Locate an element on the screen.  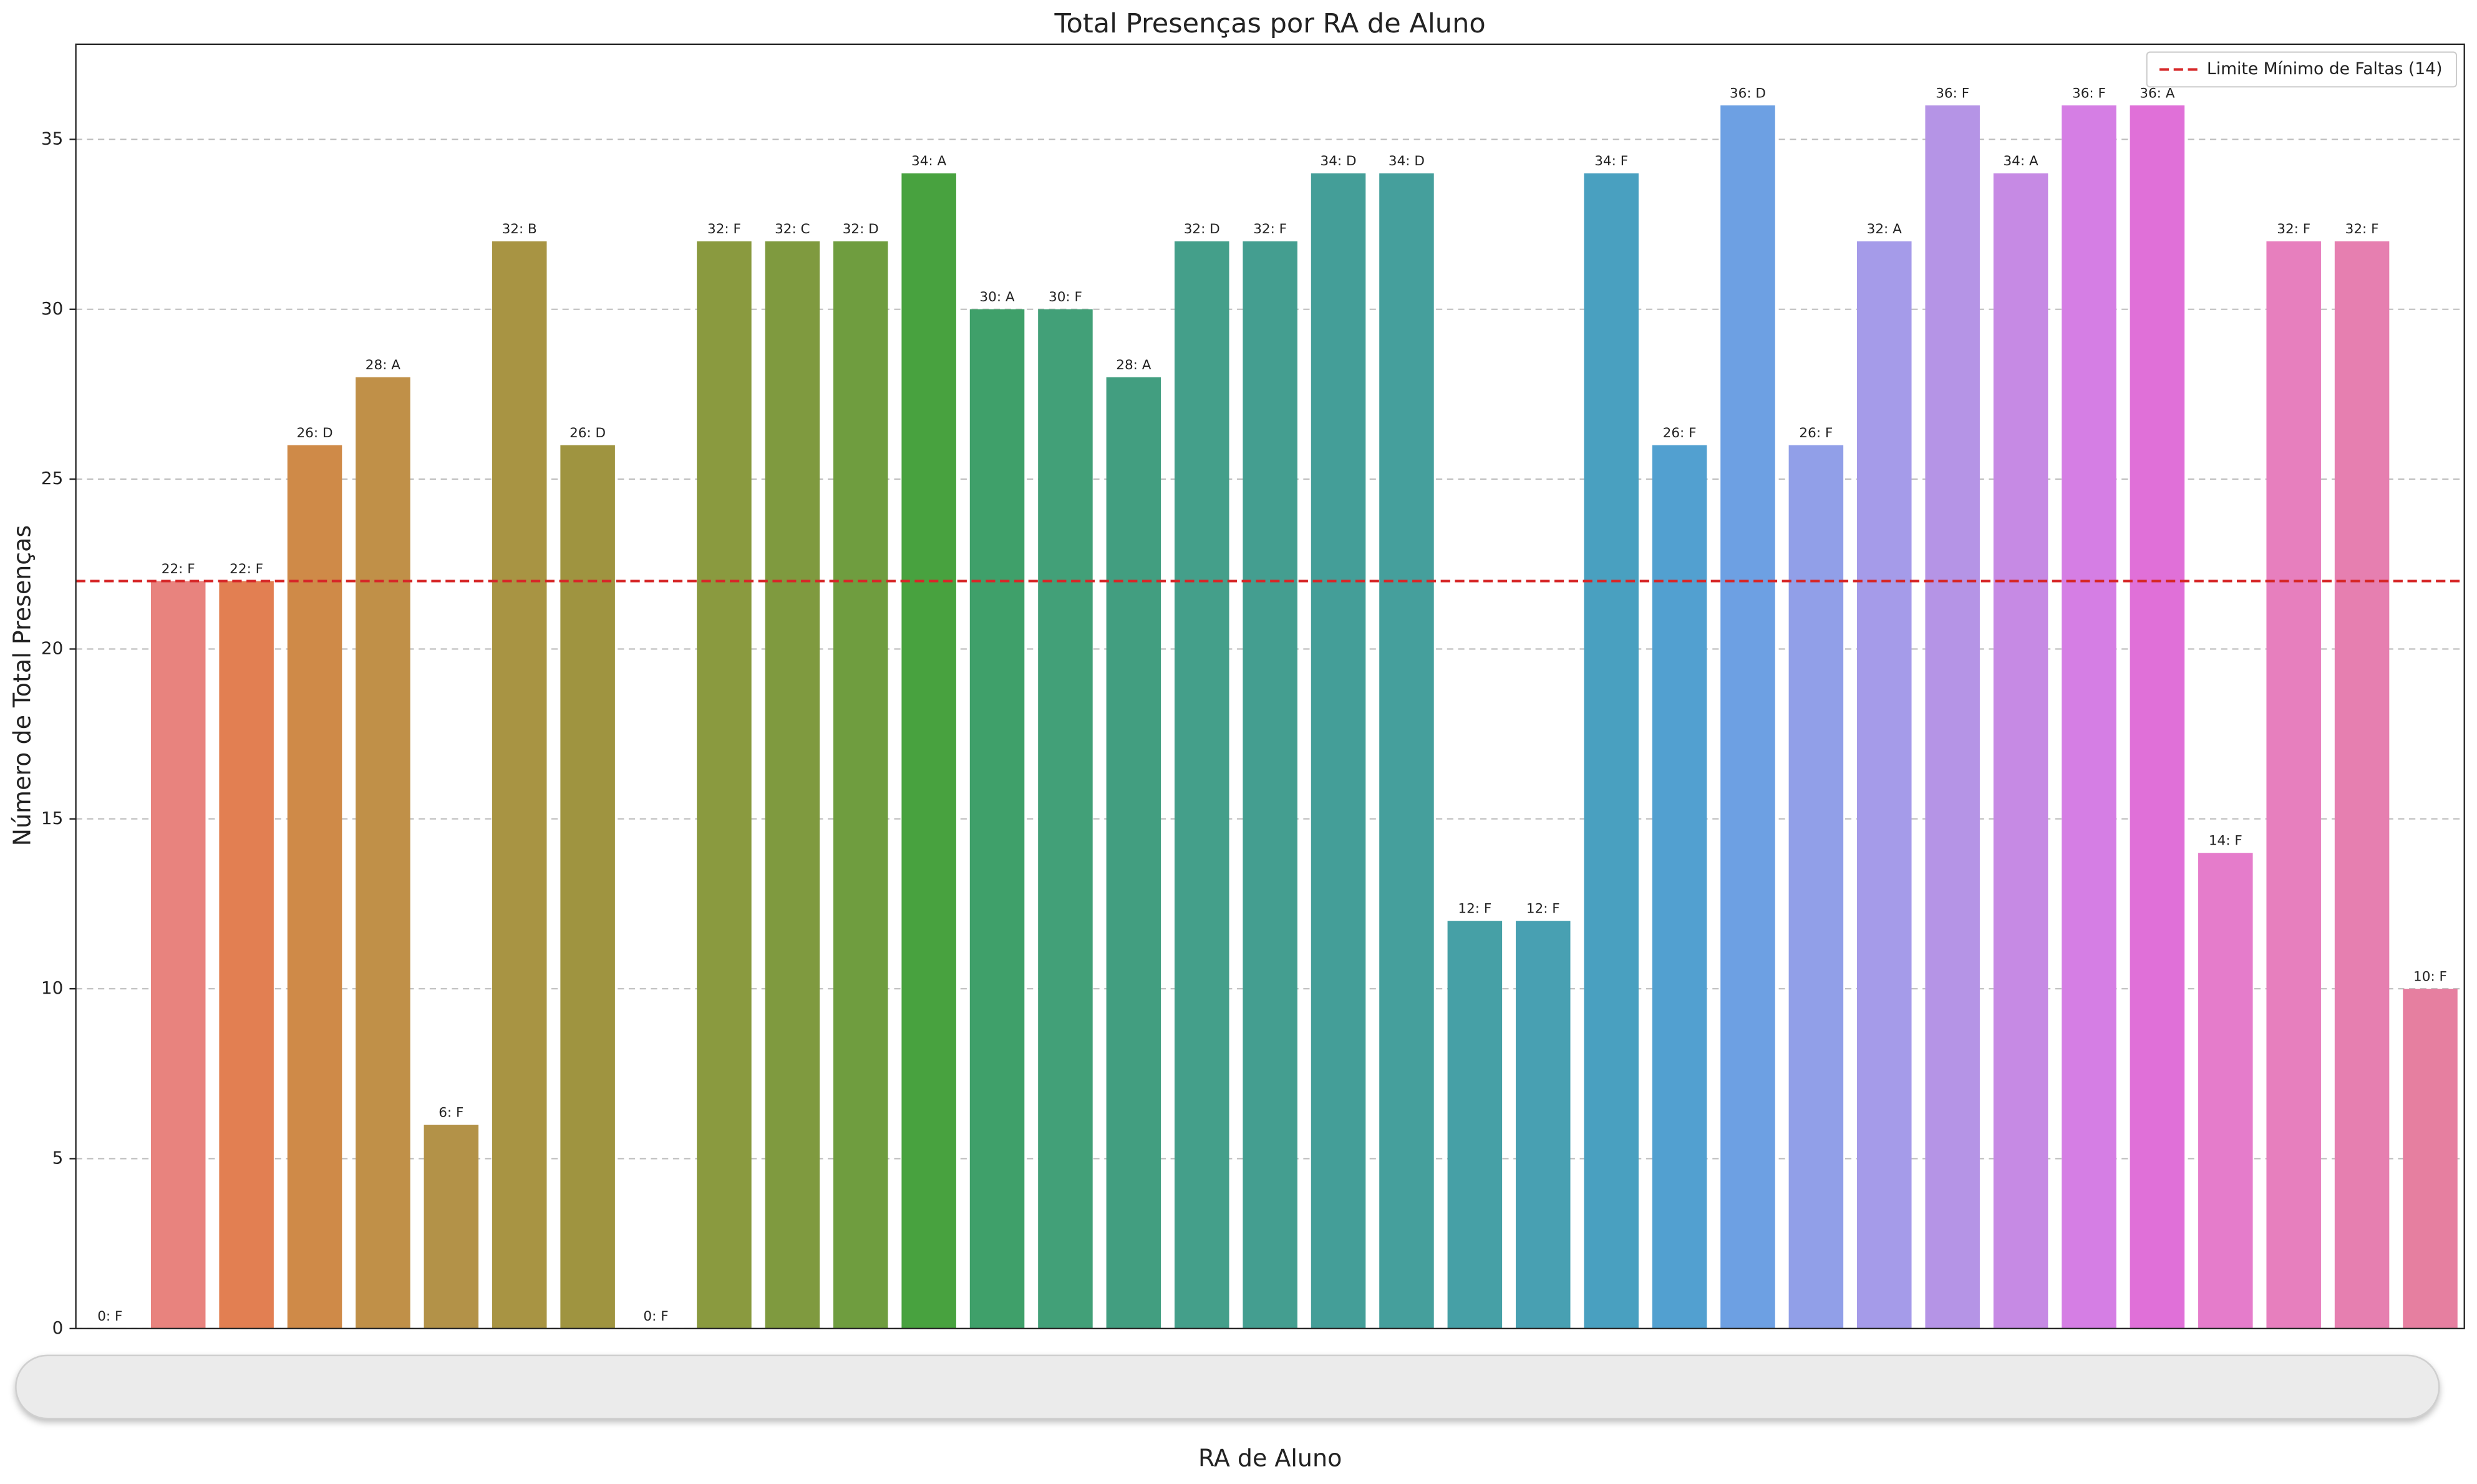
y-tick-label: 0 is located at coordinates (58, 1327).